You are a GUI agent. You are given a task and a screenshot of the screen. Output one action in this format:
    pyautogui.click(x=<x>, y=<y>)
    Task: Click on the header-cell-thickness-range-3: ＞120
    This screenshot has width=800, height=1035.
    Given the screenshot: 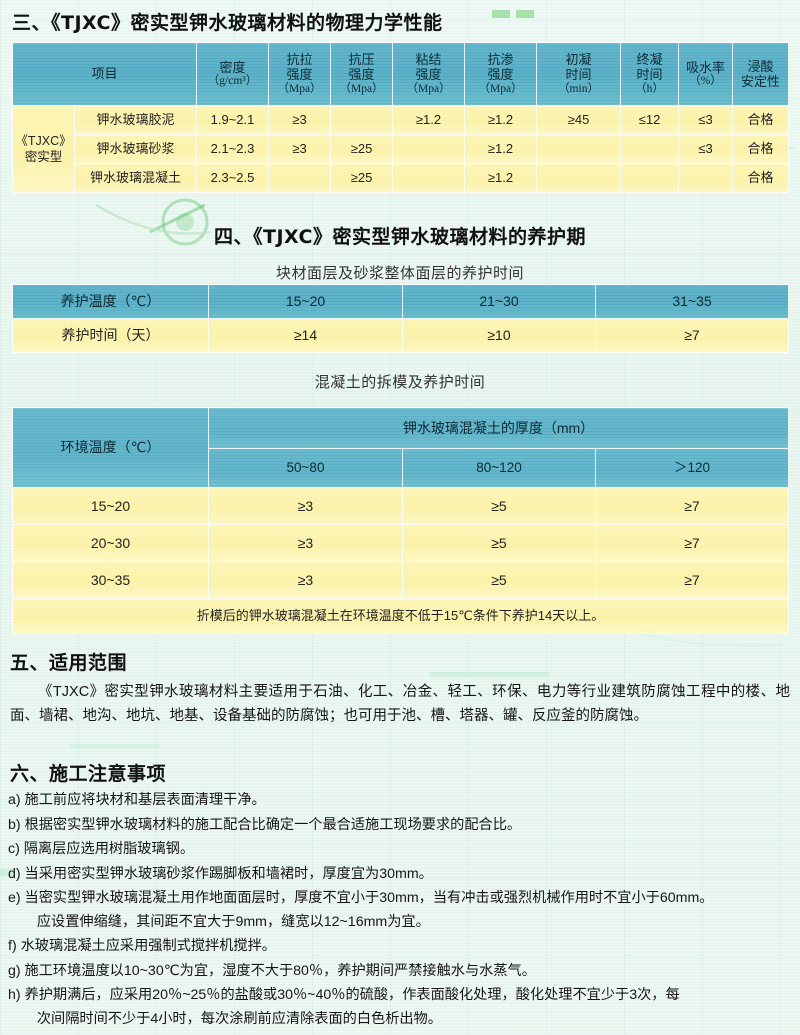 What is the action you would take?
    pyautogui.click(x=692, y=468)
    